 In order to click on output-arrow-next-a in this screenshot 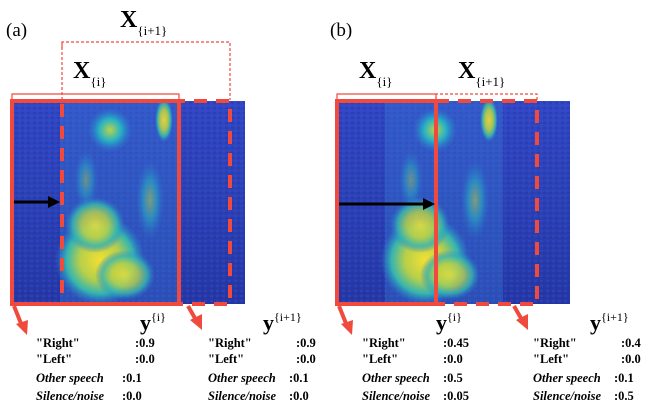, I will do `click(194, 317)`.